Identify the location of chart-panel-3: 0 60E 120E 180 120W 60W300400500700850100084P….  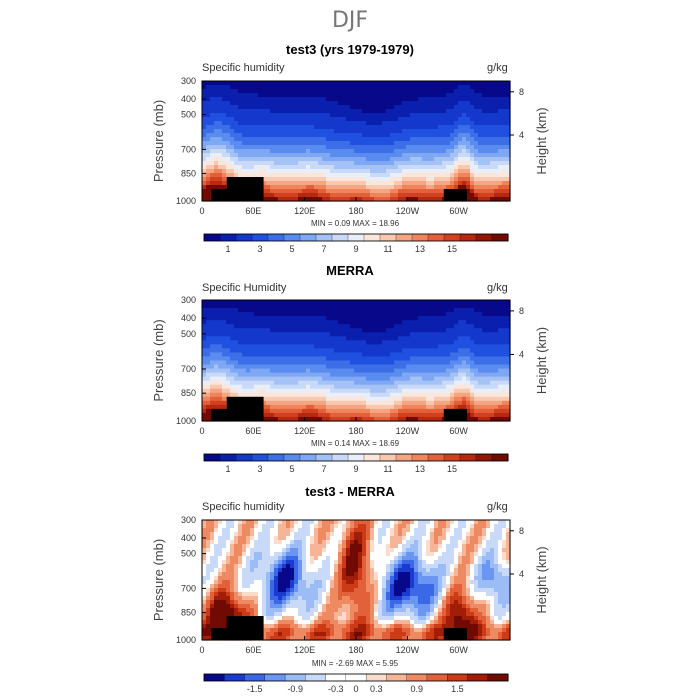
(350, 604).